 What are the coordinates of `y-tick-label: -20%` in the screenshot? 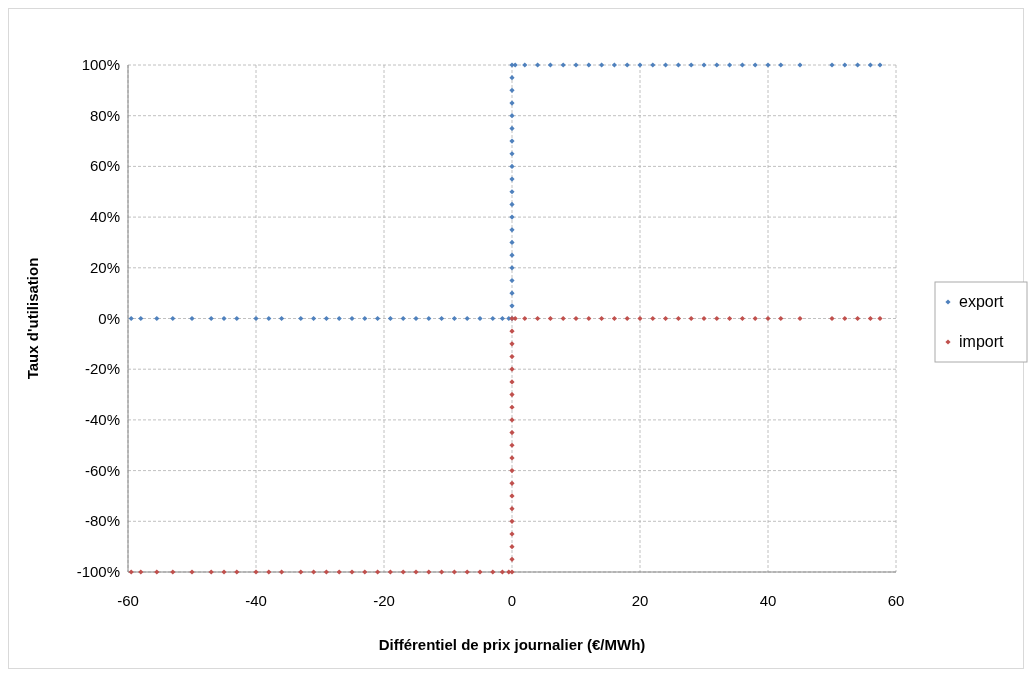 It's located at (102, 369).